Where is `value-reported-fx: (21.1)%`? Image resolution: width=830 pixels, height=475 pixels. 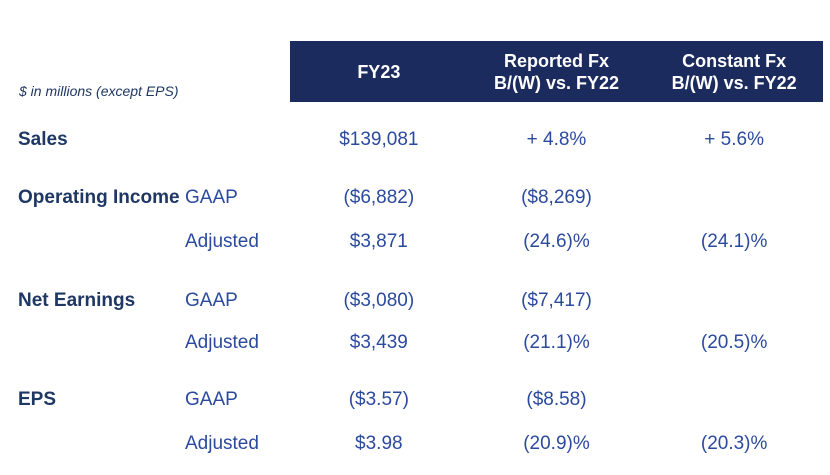 value-reported-fx: (21.1)% is located at coordinates (556, 342).